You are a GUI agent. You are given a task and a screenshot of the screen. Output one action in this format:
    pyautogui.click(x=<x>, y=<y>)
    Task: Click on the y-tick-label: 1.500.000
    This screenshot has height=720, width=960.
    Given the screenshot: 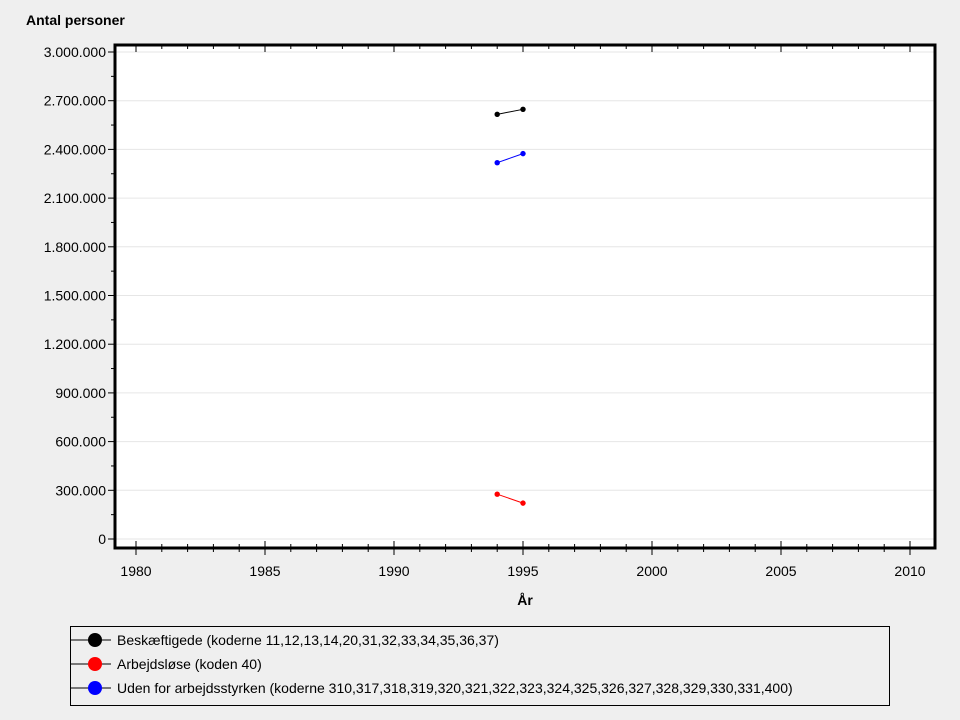 What is the action you would take?
    pyautogui.click(x=75, y=296)
    